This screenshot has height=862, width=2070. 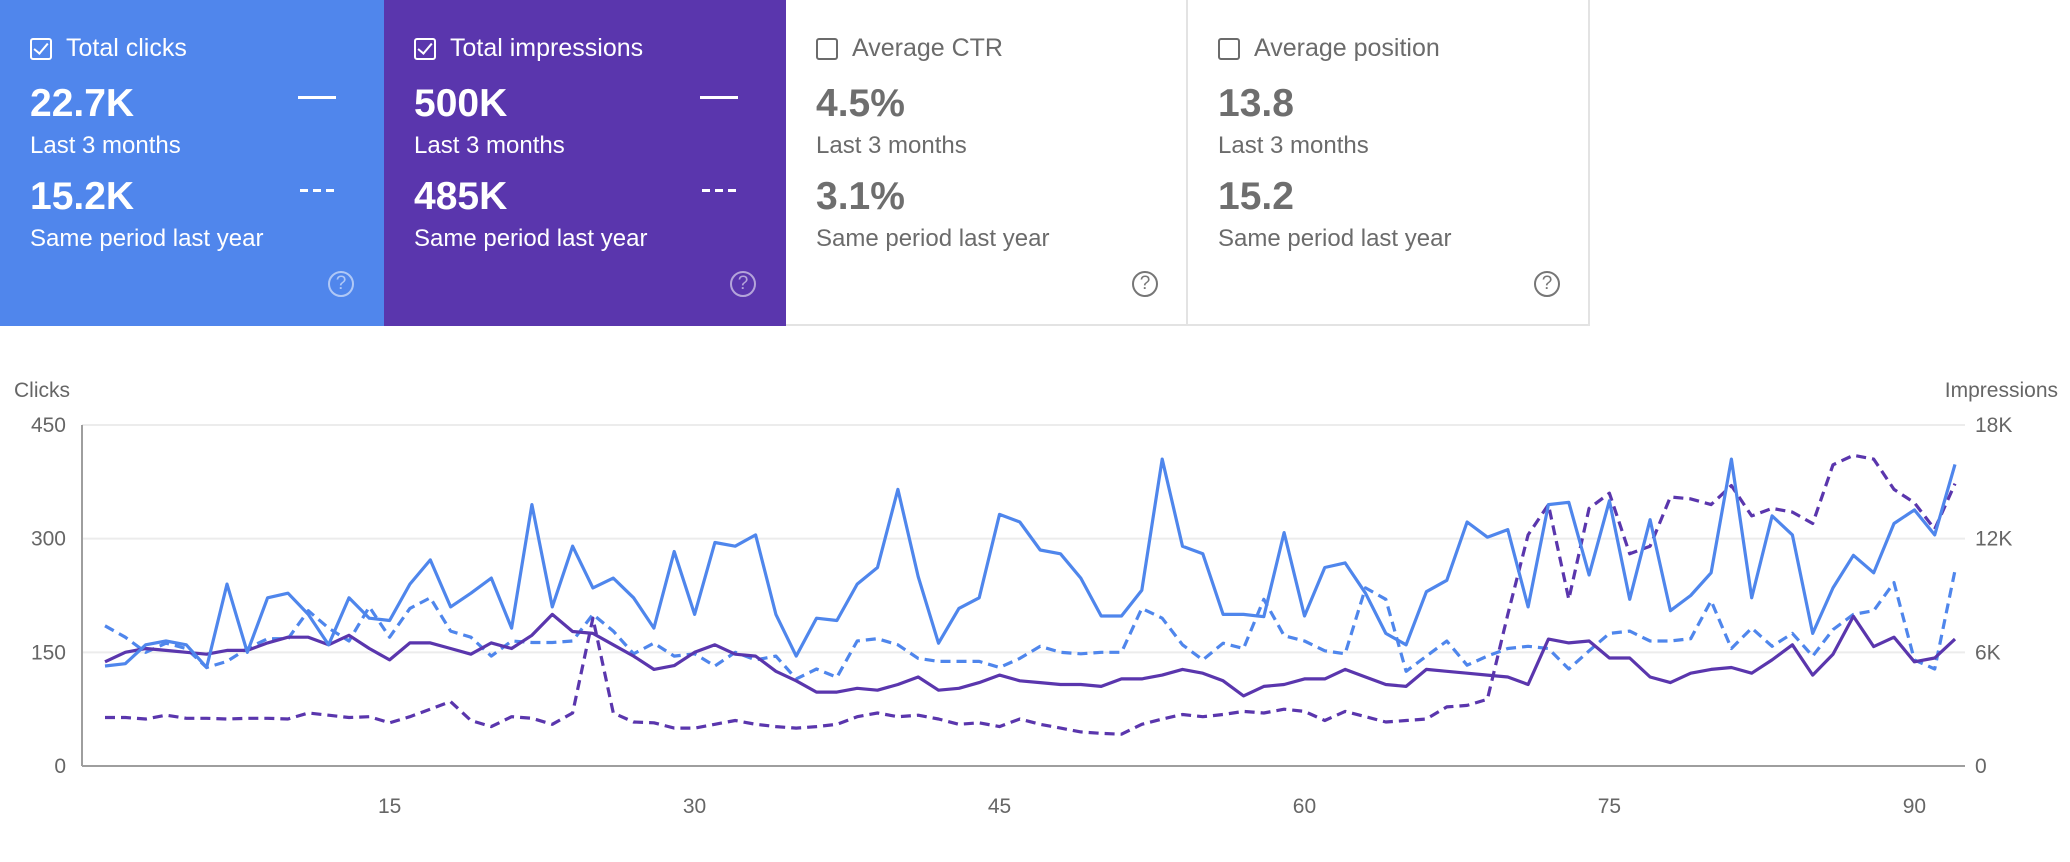 What do you see at coordinates (42, 390) in the screenshot?
I see `y-axis-left-title: Clicks` at bounding box center [42, 390].